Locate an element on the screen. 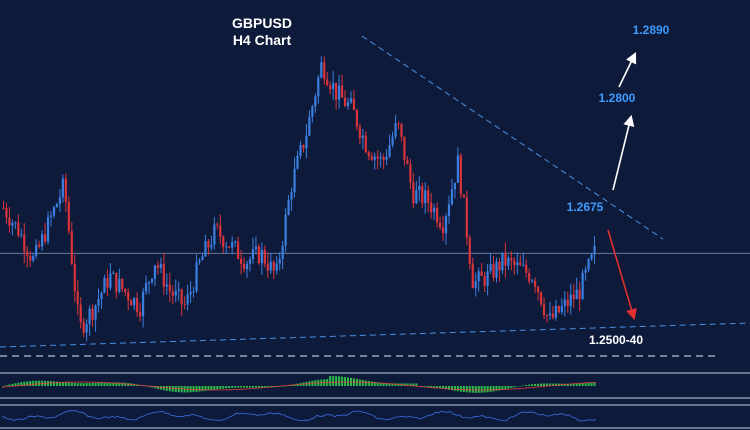 Image resolution: width=750 pixels, height=430 pixels. chart-subtitle: H4 Chart is located at coordinates (262, 40).